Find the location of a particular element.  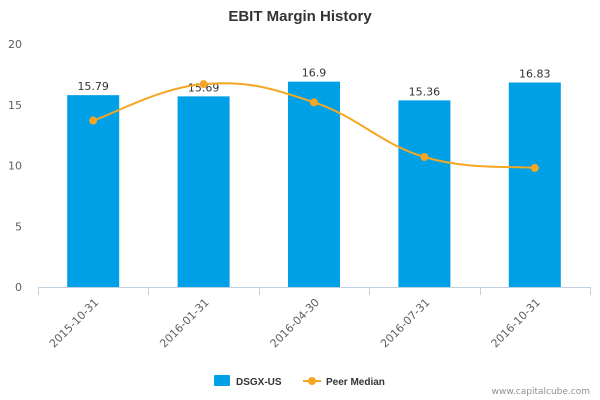

legend-item-peer-median: Peer Median is located at coordinates (344, 382).